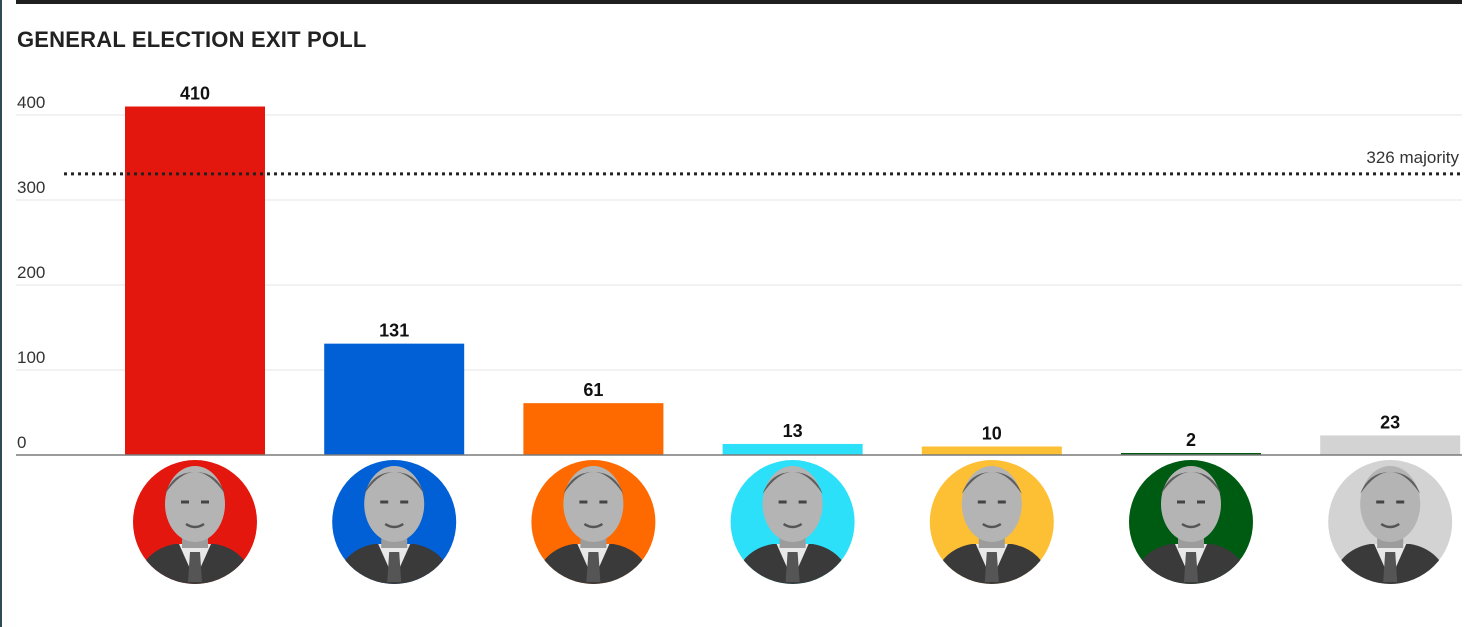  What do you see at coordinates (31, 272) in the screenshot?
I see `y-tick-label: 200` at bounding box center [31, 272].